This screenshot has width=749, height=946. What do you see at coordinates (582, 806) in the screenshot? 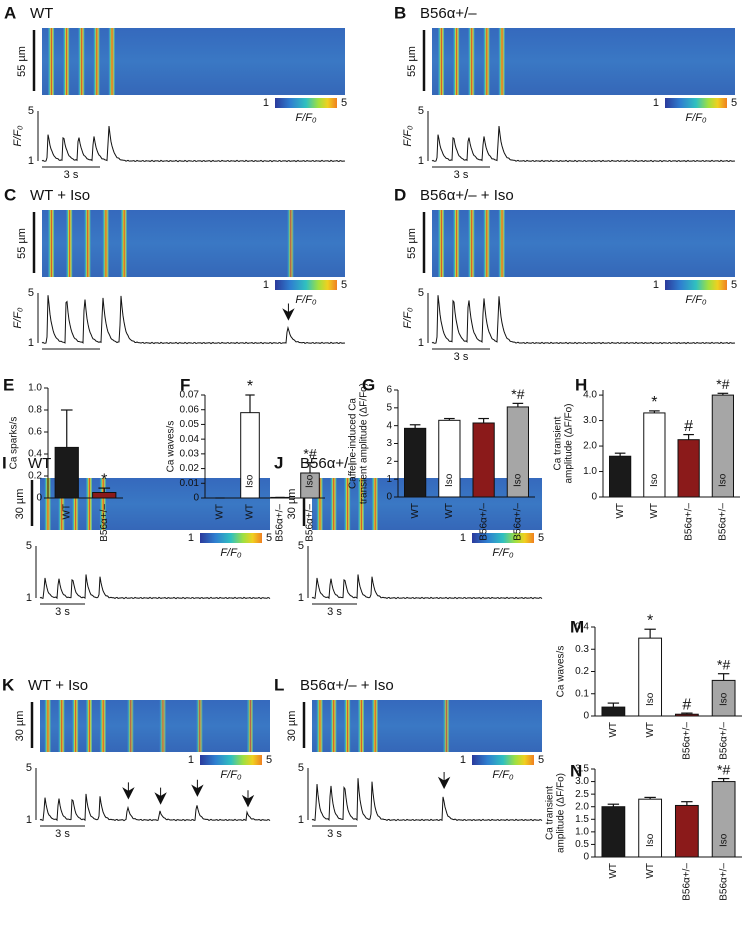
I see `y-tick-label: 2.0` at bounding box center [582, 806].